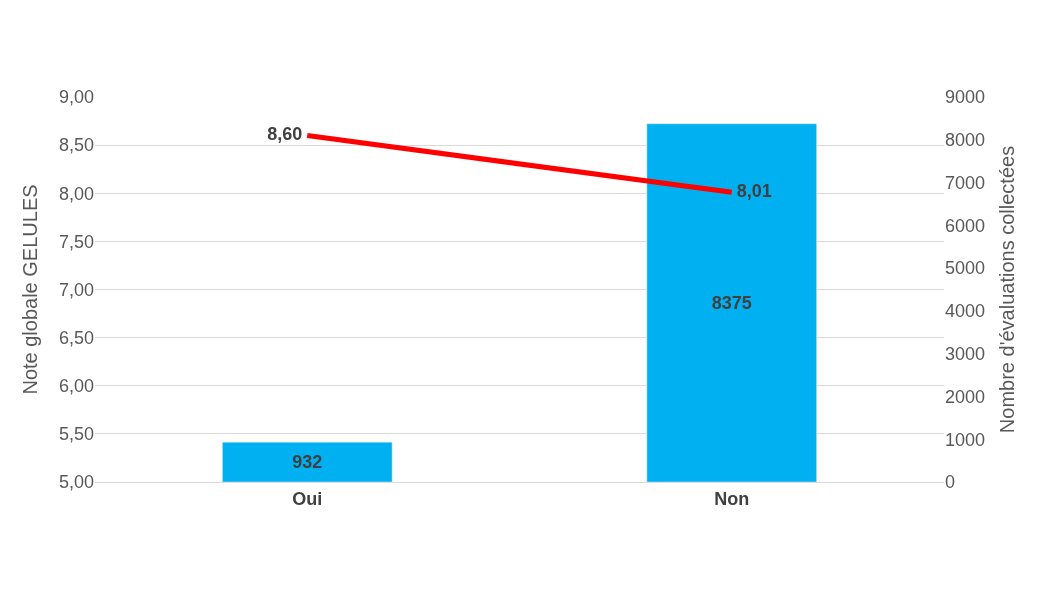  I want to click on data-label: 932, so click(307, 462).